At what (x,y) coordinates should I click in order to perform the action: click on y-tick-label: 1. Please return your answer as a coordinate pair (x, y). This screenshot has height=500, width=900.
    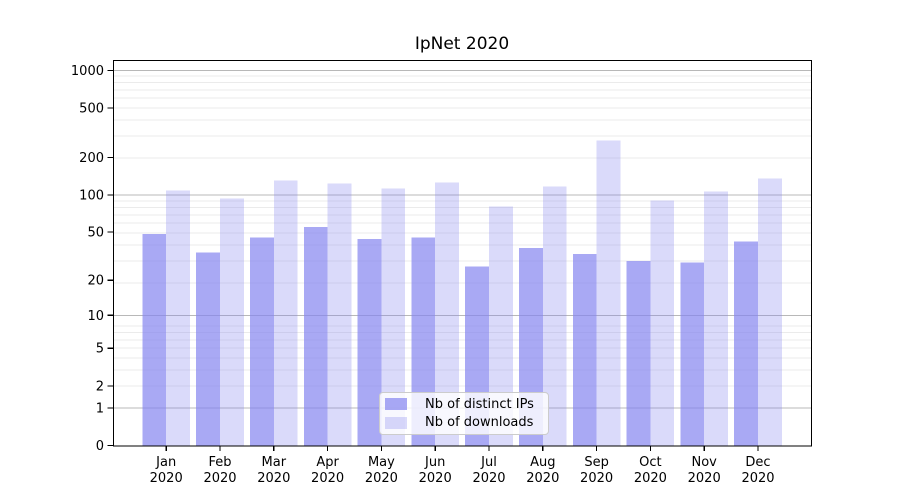
    Looking at the image, I should click on (100, 408).